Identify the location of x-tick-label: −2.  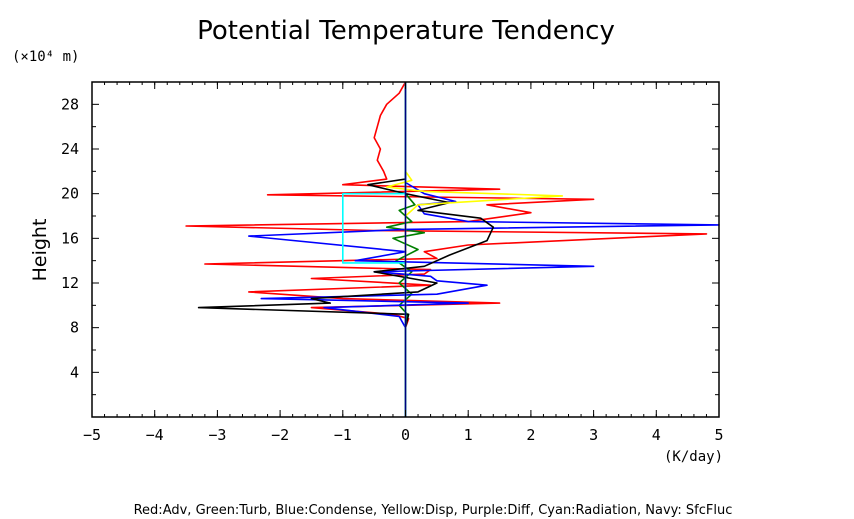
(280, 435).